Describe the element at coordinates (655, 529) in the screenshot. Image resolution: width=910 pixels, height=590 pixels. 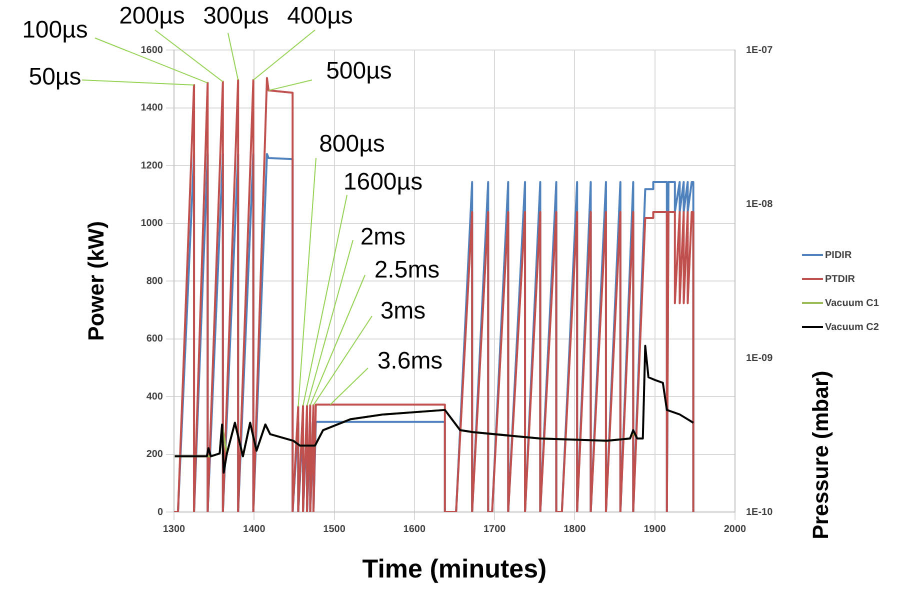
I see `x-tick-label: 1900` at that location.